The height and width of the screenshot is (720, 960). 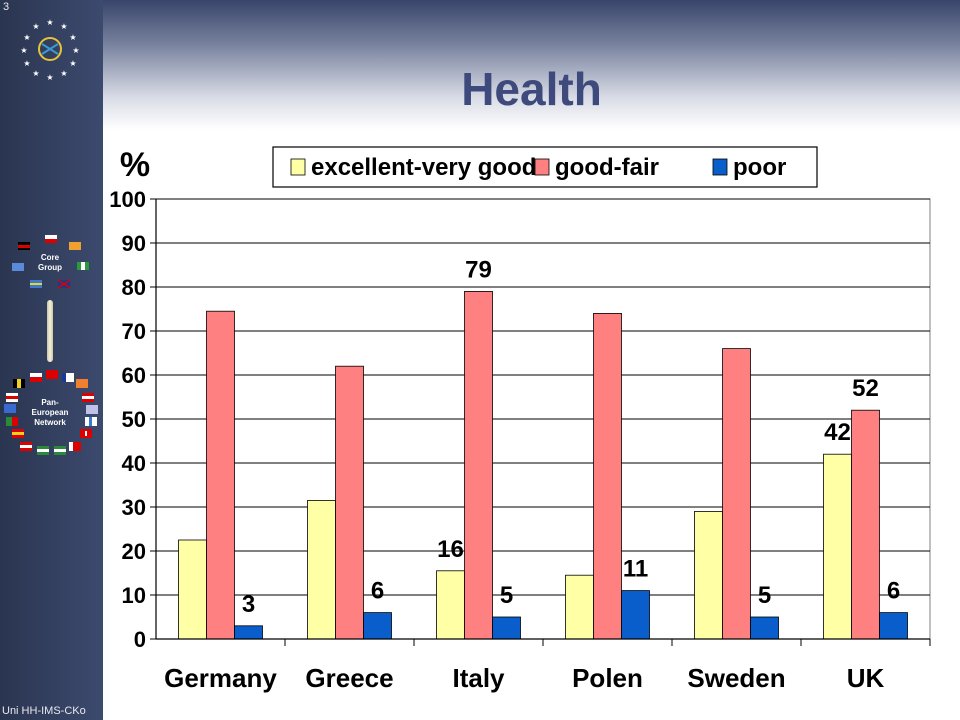 What do you see at coordinates (736, 678) in the screenshot?
I see `x-tick-label: Sweden` at bounding box center [736, 678].